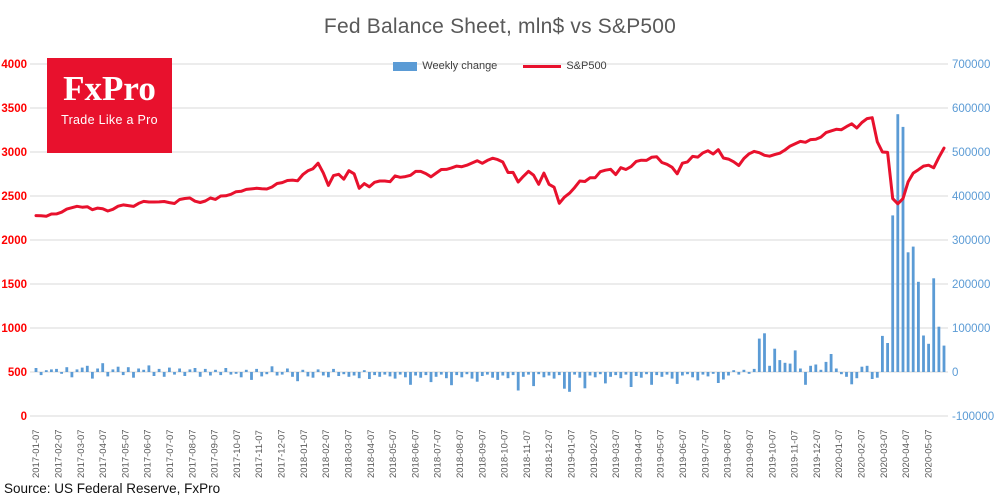 The width and height of the screenshot is (1000, 500). I want to click on svg-text: 500, so click(17, 373).